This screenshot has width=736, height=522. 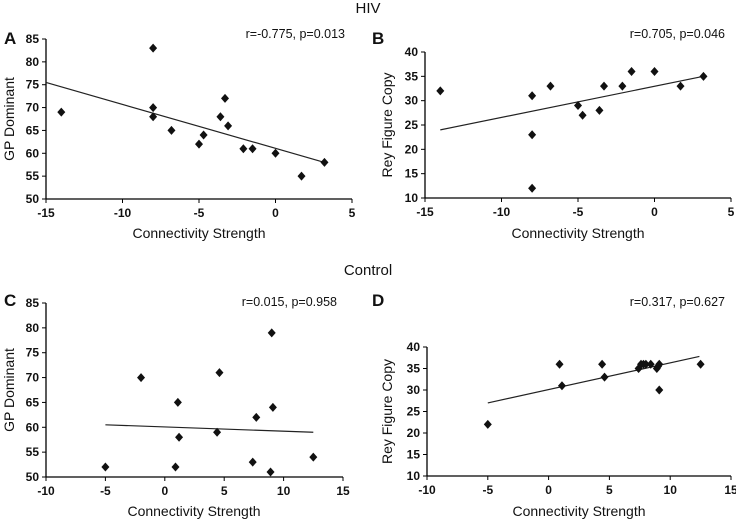 What do you see at coordinates (677, 302) in the screenshot?
I see `correlation-stat: r=0.317, p=0.627` at bounding box center [677, 302].